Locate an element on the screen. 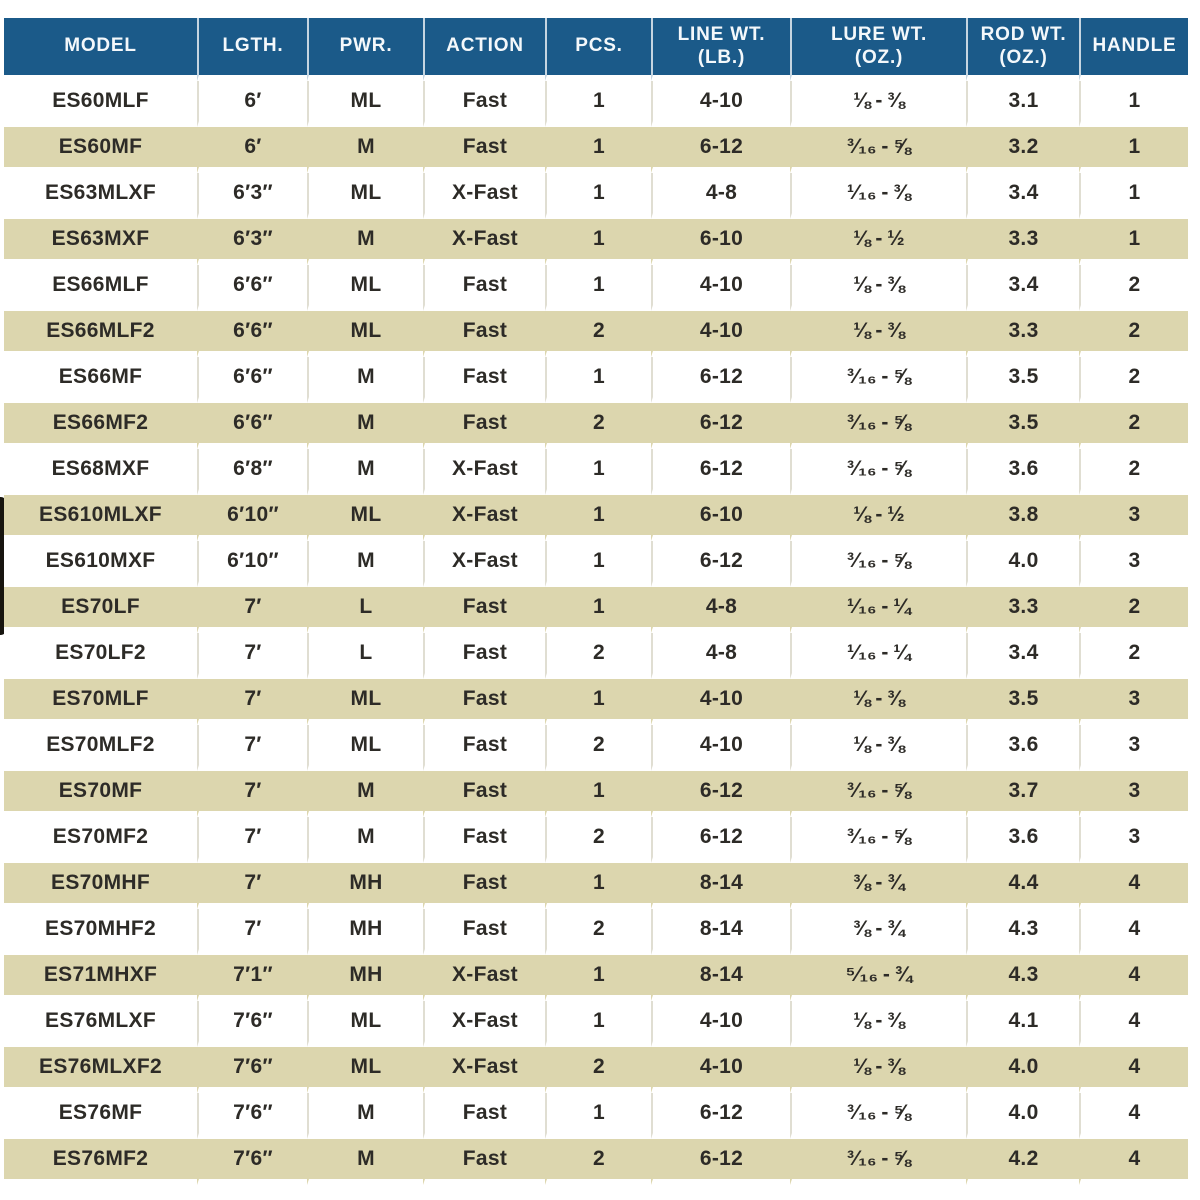 Image resolution: width=1200 pixels, height=1200 pixels. rod_wt-cell: 3.3 is located at coordinates (1022, 610).